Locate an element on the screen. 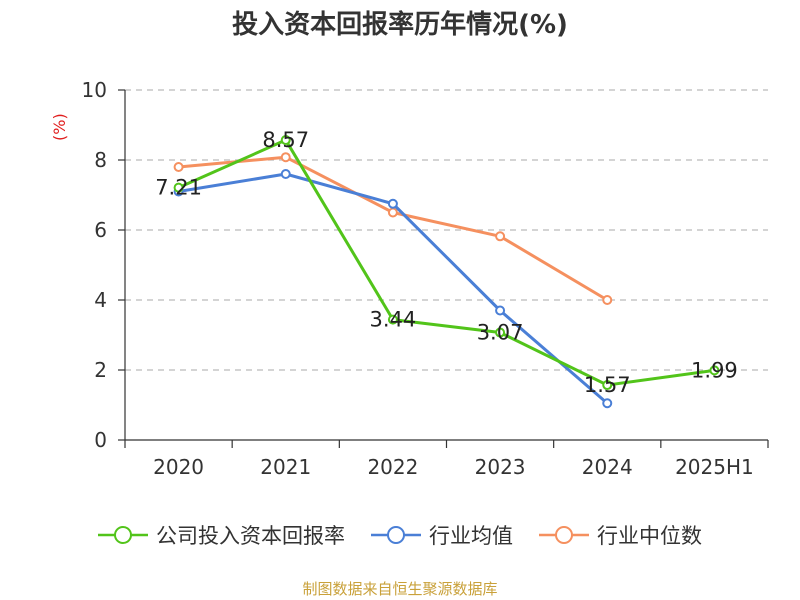 Image resolution: width=800 pixels, height=600 pixels. legend-item-company: 公司投入资本回报率 is located at coordinates (221, 535).